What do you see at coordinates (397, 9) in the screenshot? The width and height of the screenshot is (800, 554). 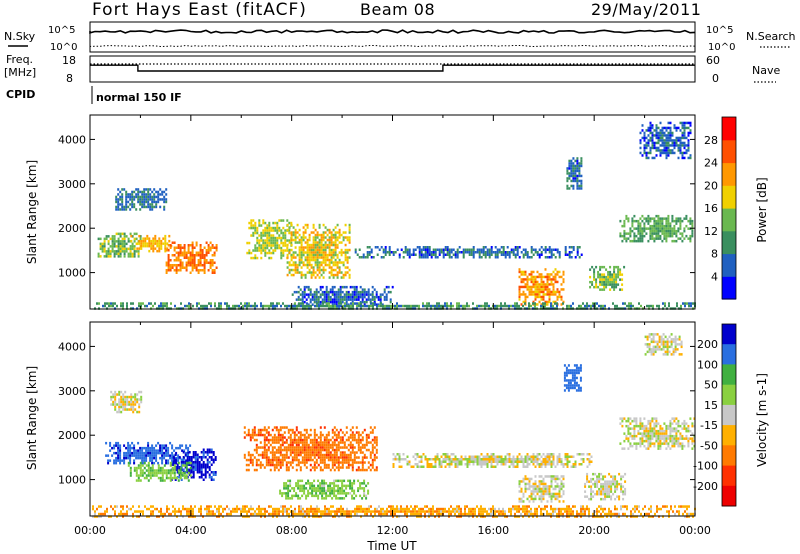 I see `beam-title: Beam 08` at bounding box center [397, 9].